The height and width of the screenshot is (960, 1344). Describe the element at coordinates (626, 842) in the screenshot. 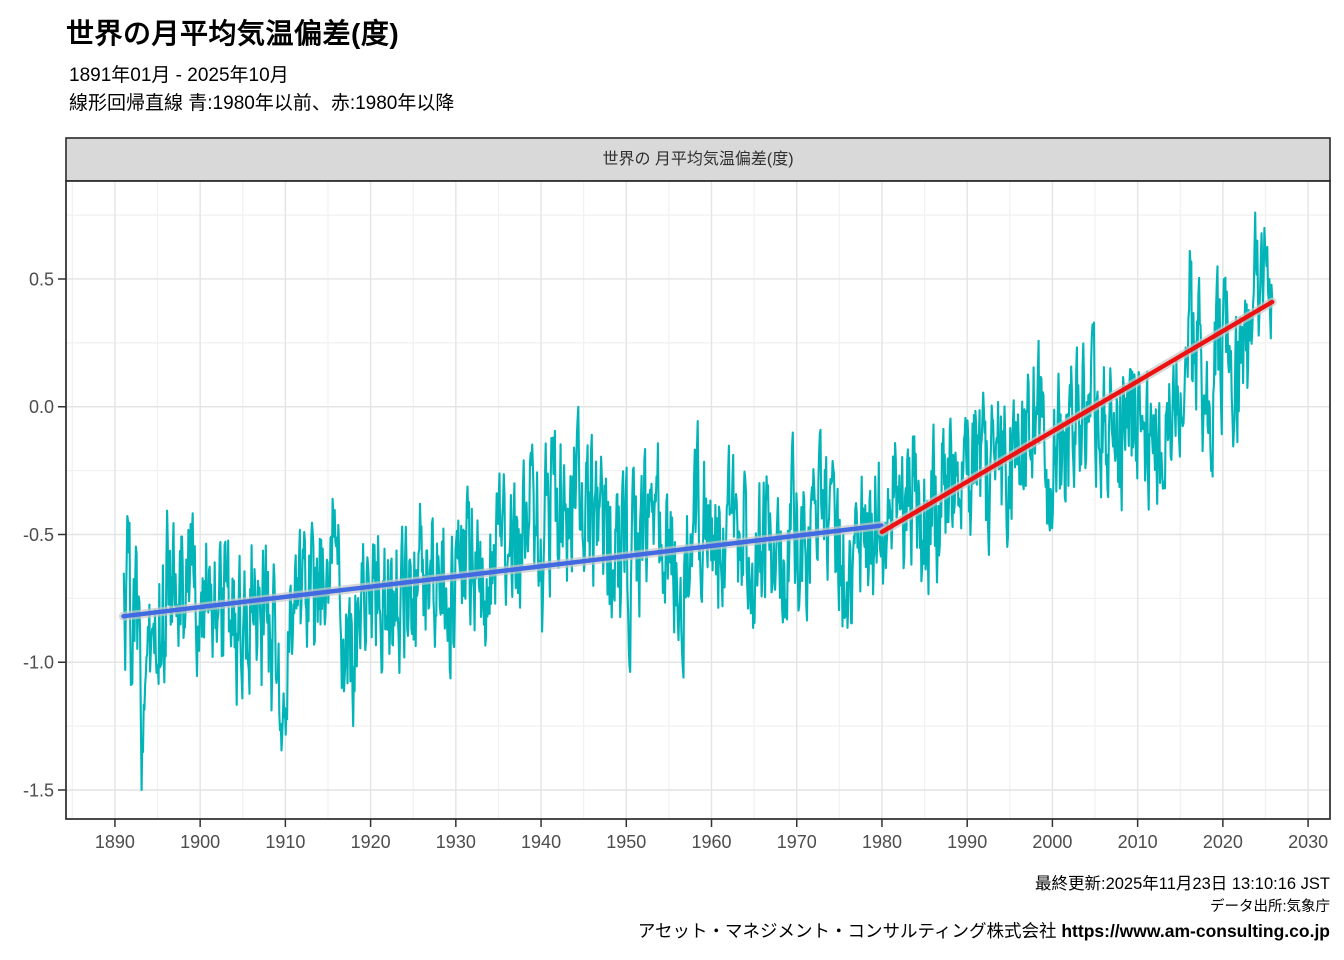

I see `x-tick-label: 1950` at that location.